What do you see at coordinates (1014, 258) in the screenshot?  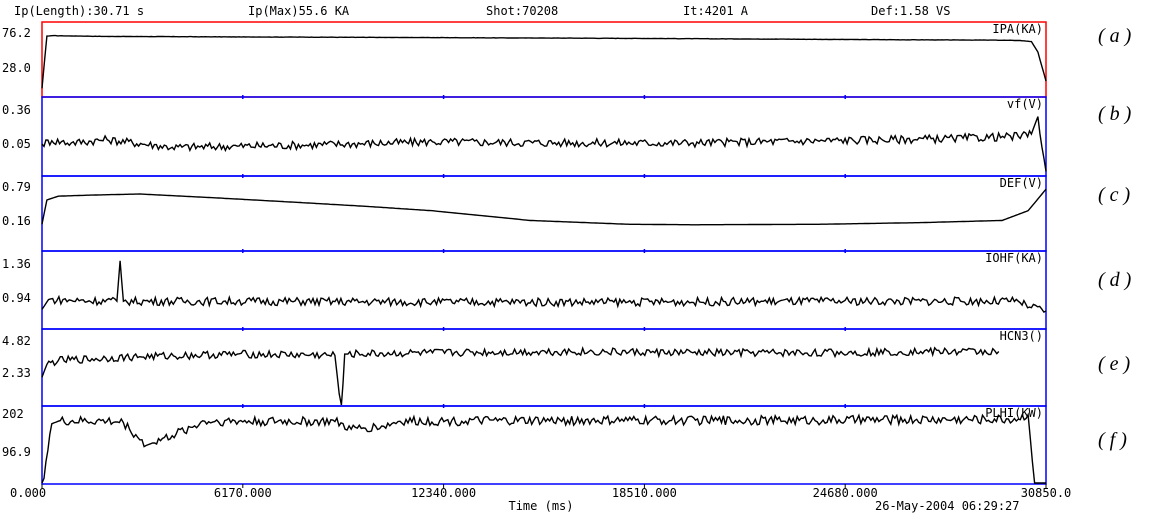 I see `panel-title-iohf-ka: IOHF(KA)` at bounding box center [1014, 258].